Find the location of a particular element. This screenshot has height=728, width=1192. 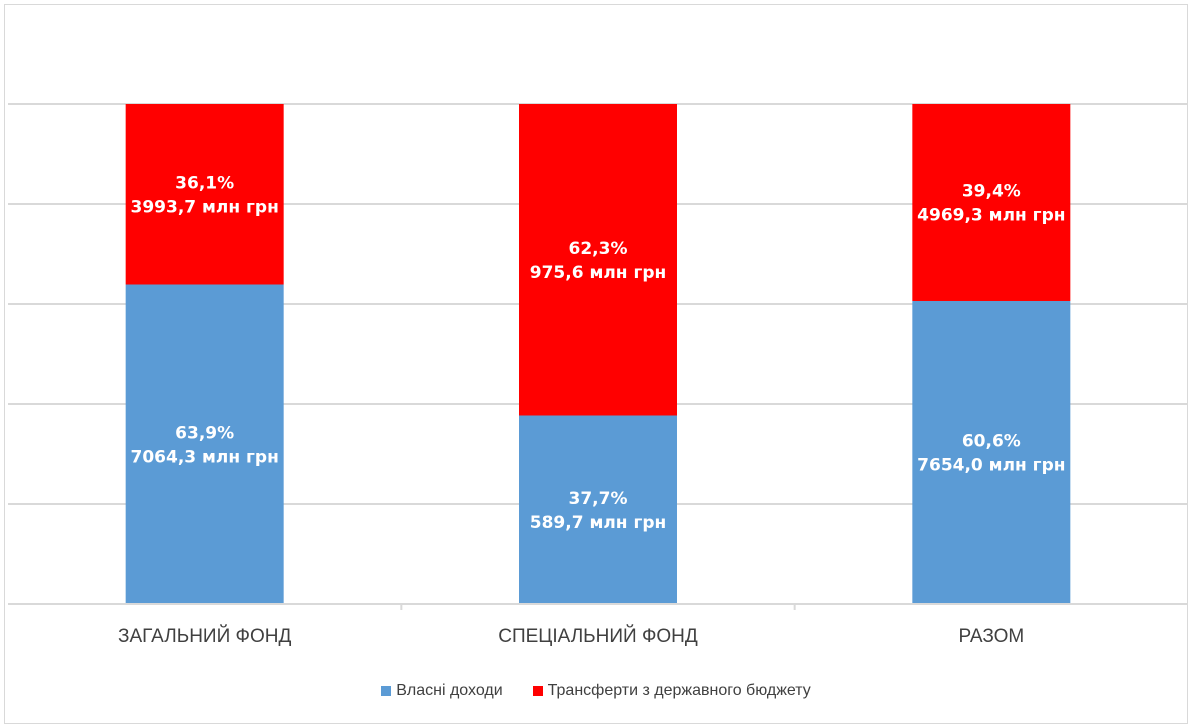

legend-swatch-transfers is located at coordinates (537, 691).